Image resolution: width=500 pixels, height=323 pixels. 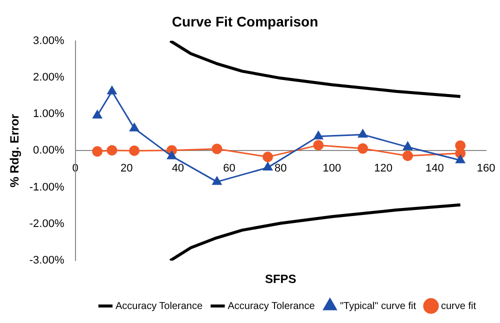 I want to click on y-tick-label: -1.00%, so click(x=46, y=187).